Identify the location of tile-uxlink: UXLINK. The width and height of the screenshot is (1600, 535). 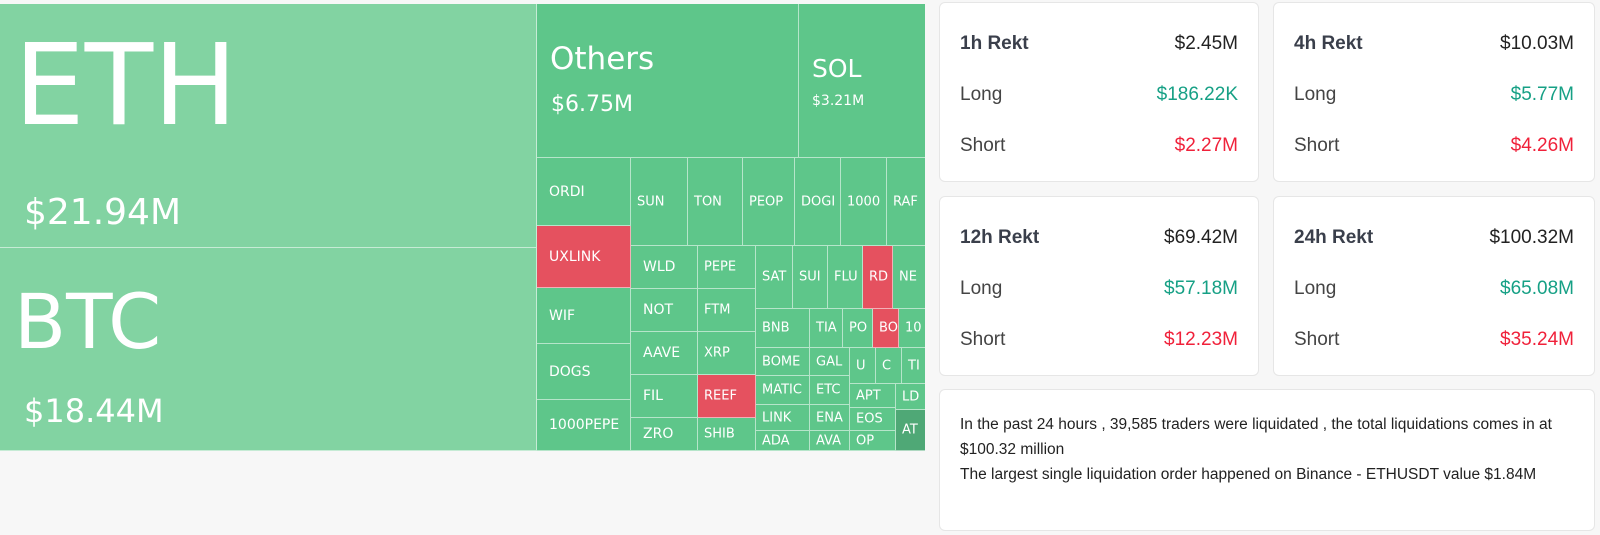
(584, 257).